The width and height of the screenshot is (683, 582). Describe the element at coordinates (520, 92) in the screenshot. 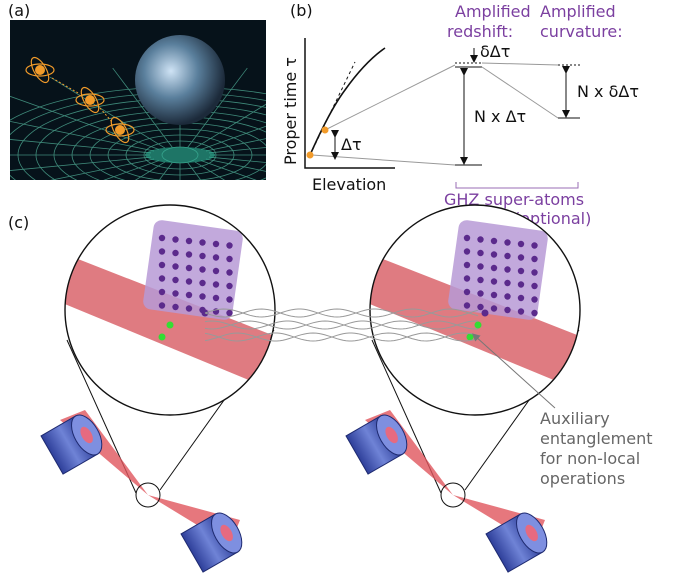

I see `guide` at that location.